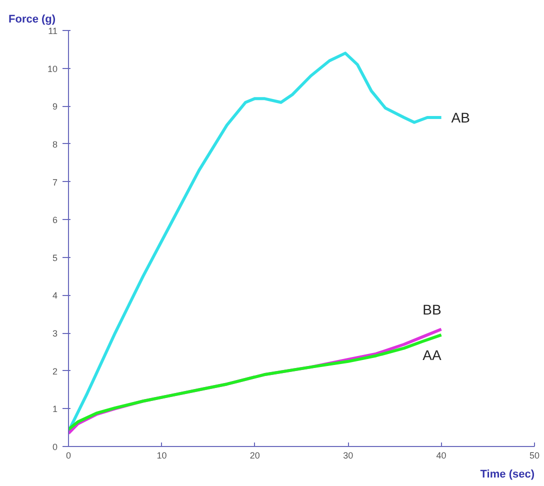 This screenshot has width=544, height=486. Describe the element at coordinates (55, 257) in the screenshot. I see `y-tick-label: 5` at that location.